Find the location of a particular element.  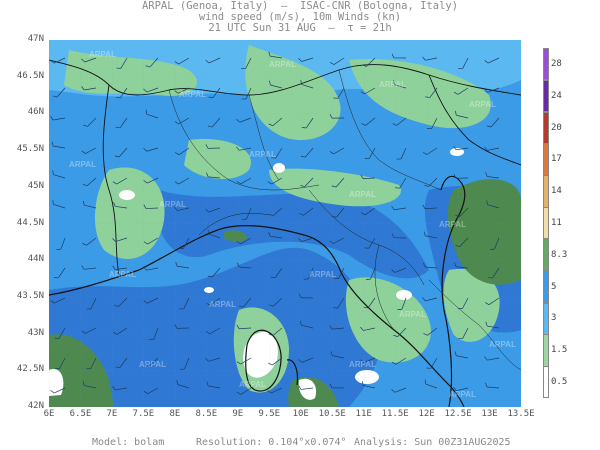

colorbar-label: 5 is located at coordinates (554, 286).